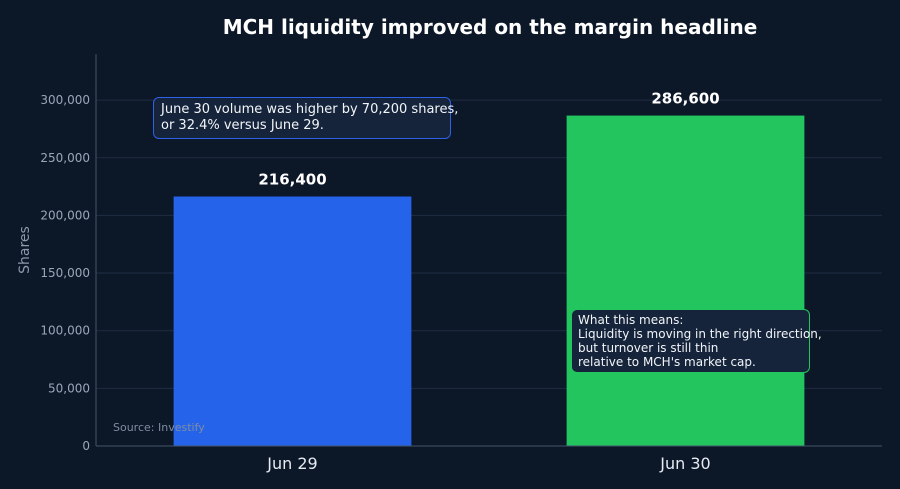 This screenshot has height=489, width=900. I want to click on y-tick-label: 100,000, so click(65, 331).